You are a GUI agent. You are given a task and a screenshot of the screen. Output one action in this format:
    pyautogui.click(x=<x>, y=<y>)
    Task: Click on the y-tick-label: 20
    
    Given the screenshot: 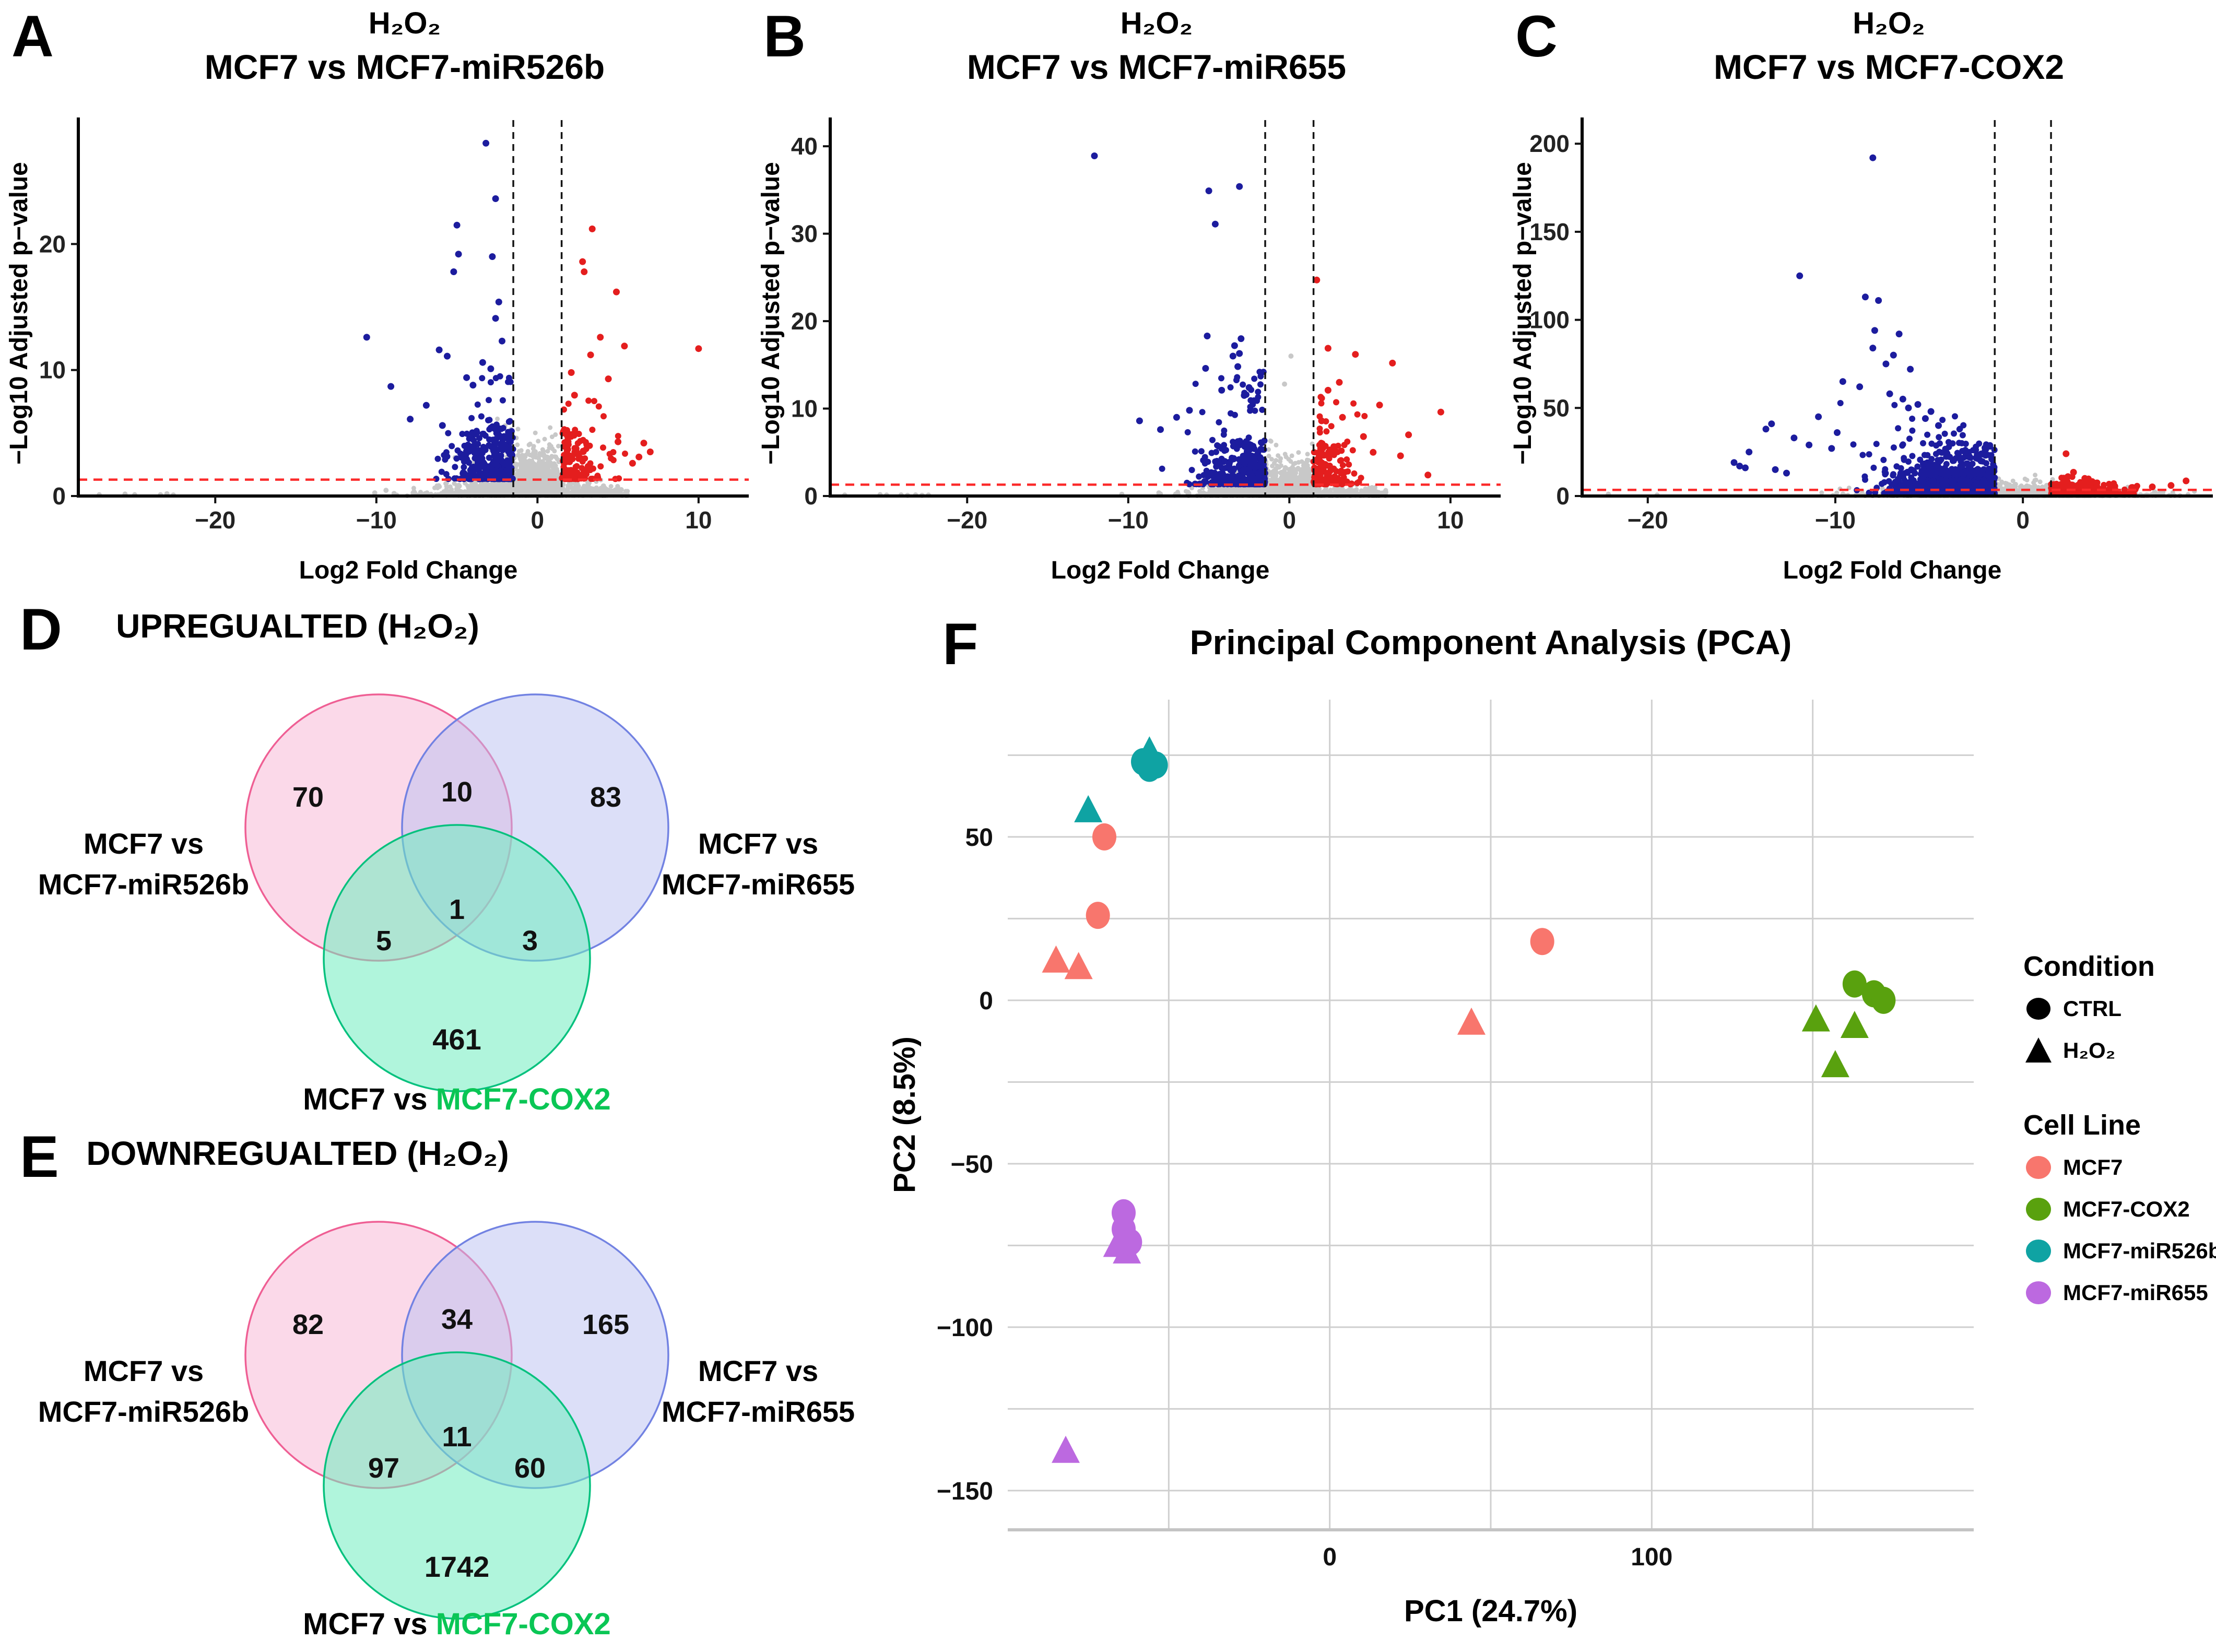 What is the action you would take?
    pyautogui.click(x=804, y=322)
    